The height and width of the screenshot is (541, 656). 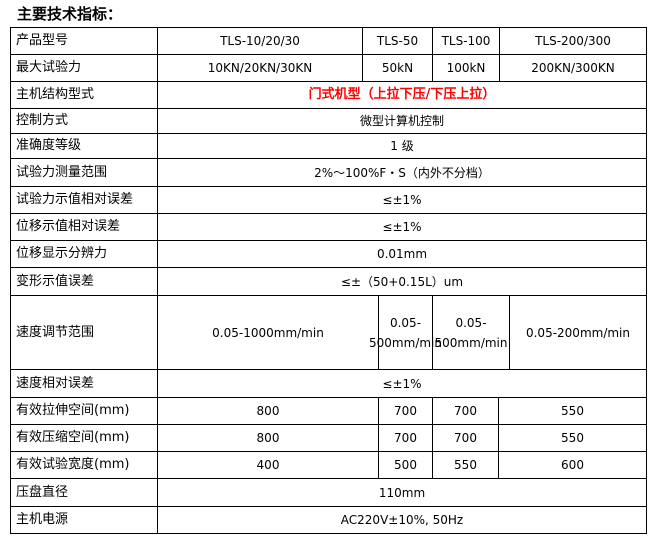 What do you see at coordinates (402, 146) in the screenshot?
I see `value-cell: 1 级` at bounding box center [402, 146].